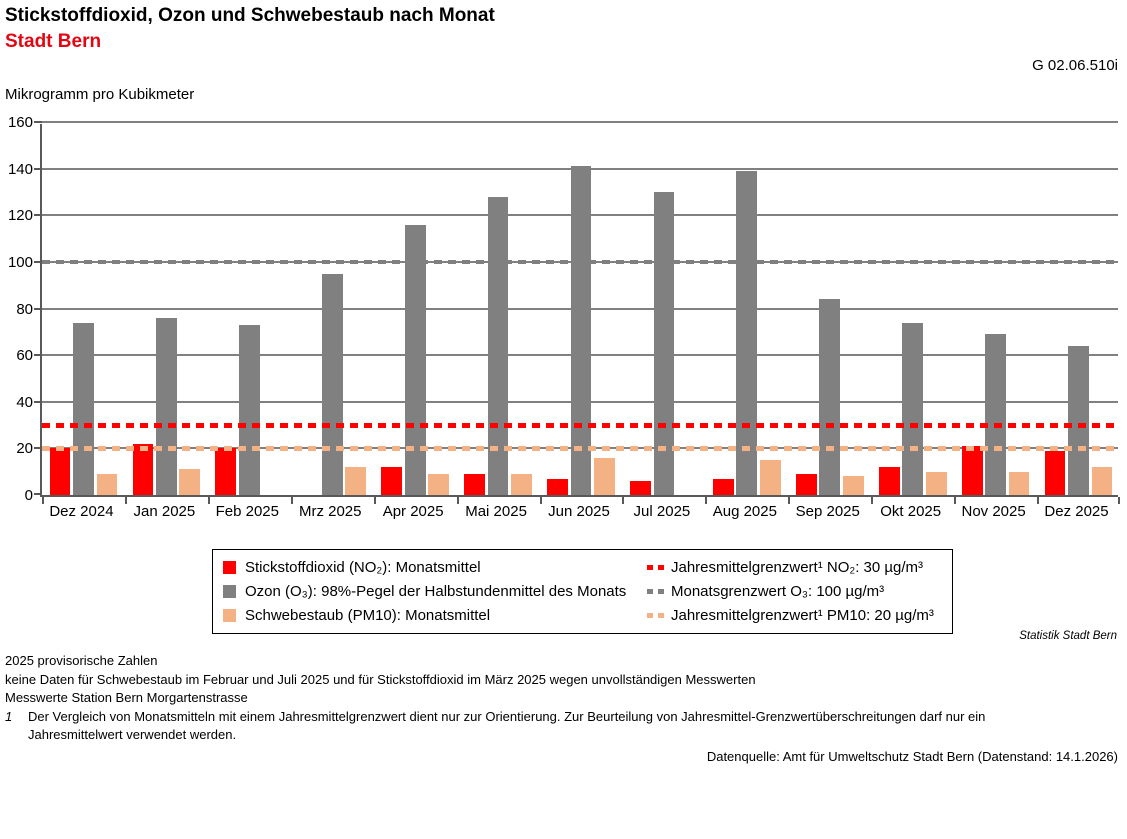 This screenshot has width=1127, height=839. What do you see at coordinates (911, 511) in the screenshot?
I see `x-label-okt-2025: Okt 2025` at bounding box center [911, 511].